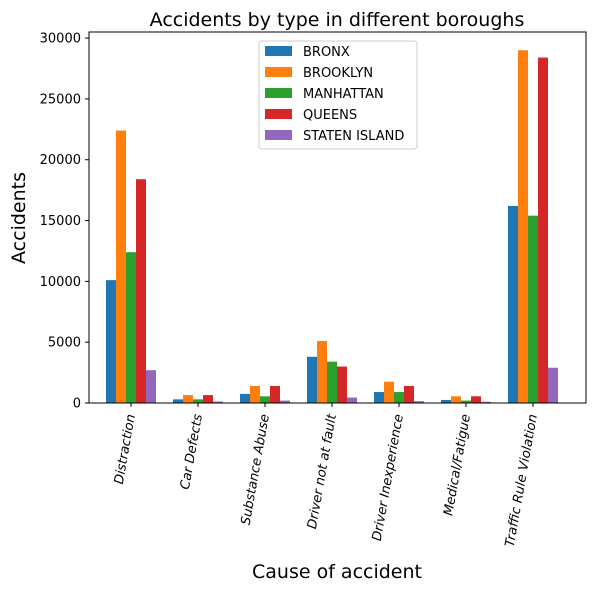 The height and width of the screenshot is (595, 595). What do you see at coordinates (326, 52) in the screenshot?
I see `legend-label: BRONX` at bounding box center [326, 52].